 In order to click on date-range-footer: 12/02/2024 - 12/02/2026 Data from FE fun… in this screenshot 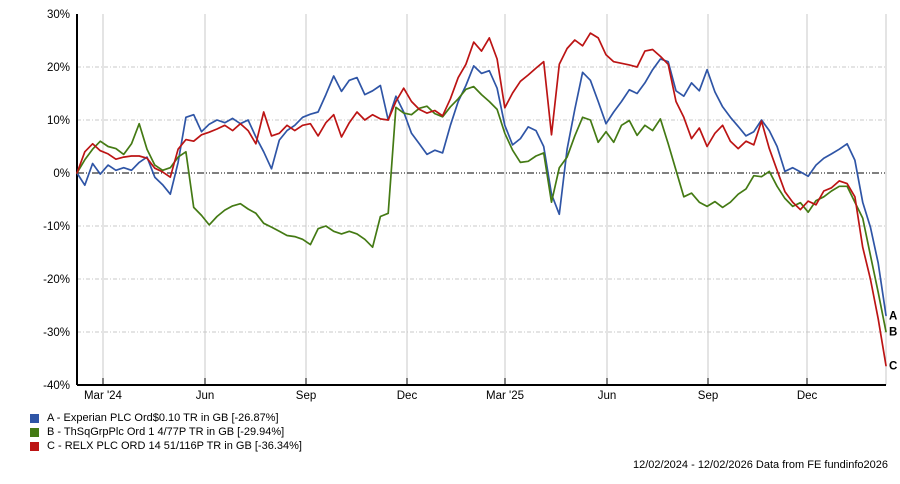, I will do `click(760, 465)`.